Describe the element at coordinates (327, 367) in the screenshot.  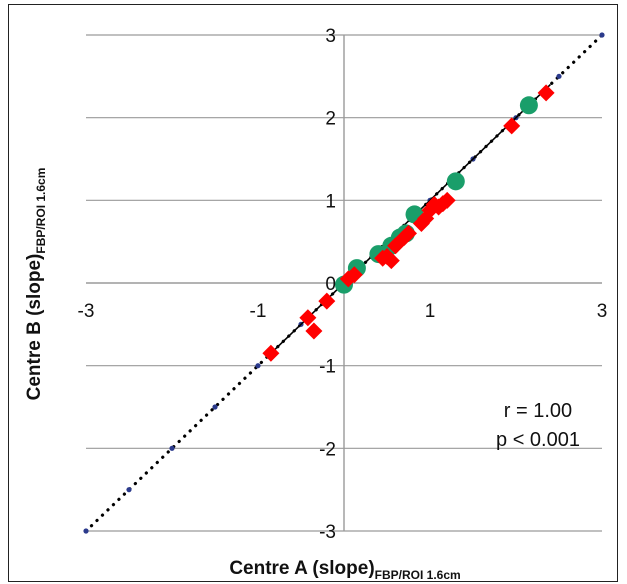
I see `y-tick-label-2: -1` at that location.